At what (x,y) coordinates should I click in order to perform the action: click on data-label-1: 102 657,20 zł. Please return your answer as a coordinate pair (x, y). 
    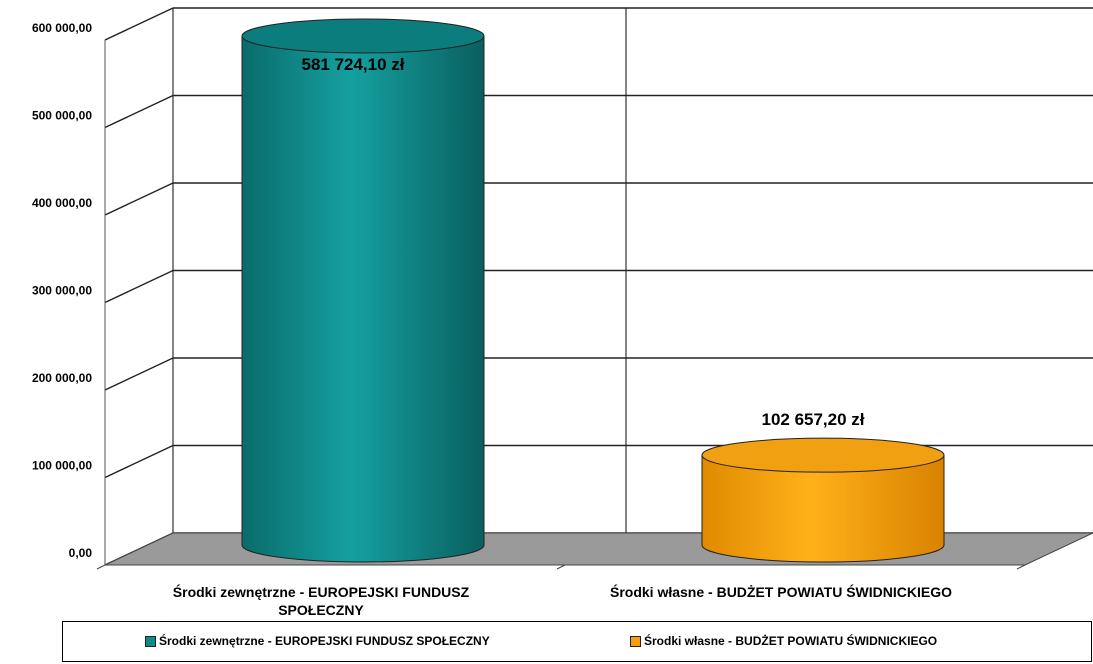
    Looking at the image, I should click on (812, 419).